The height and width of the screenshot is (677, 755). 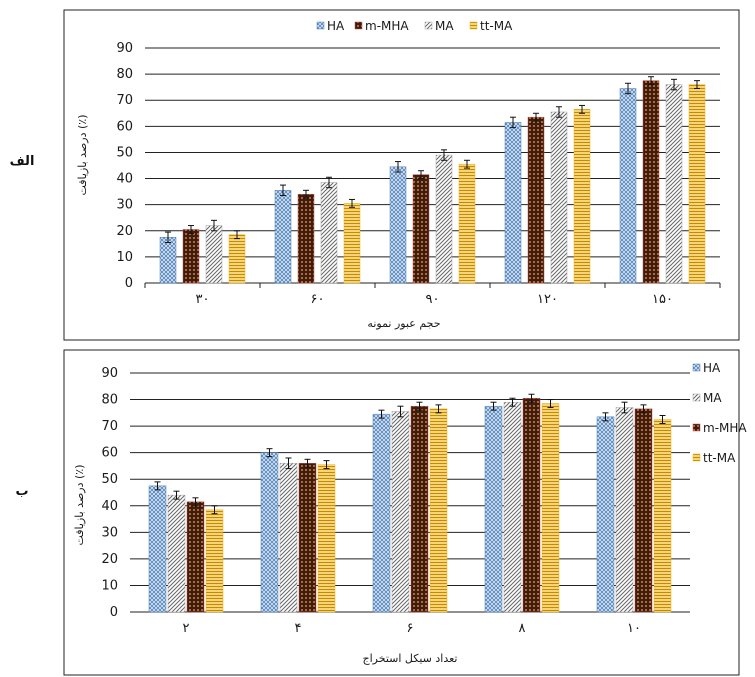 What do you see at coordinates (82, 154) in the screenshot?
I see `panel-a-y-axis-label: درصد بازیافت (٪)` at bounding box center [82, 154].